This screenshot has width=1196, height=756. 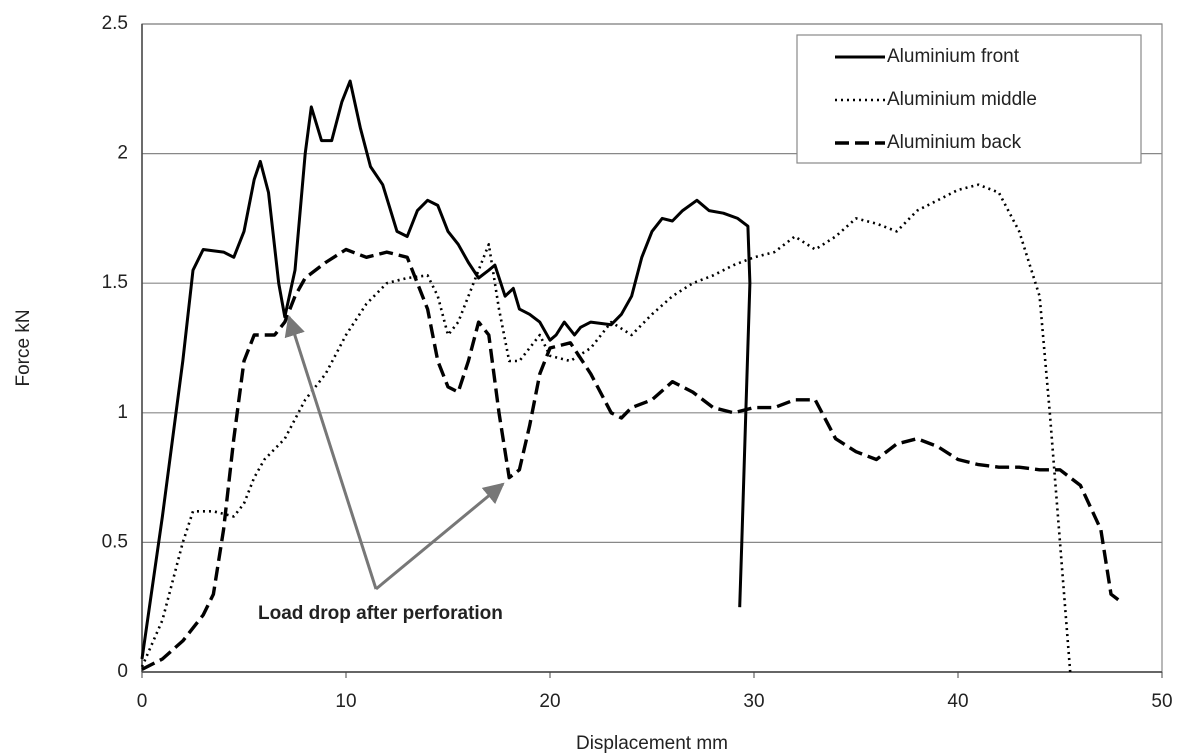 I want to click on y-tick-label: 0, so click(x=122, y=671).